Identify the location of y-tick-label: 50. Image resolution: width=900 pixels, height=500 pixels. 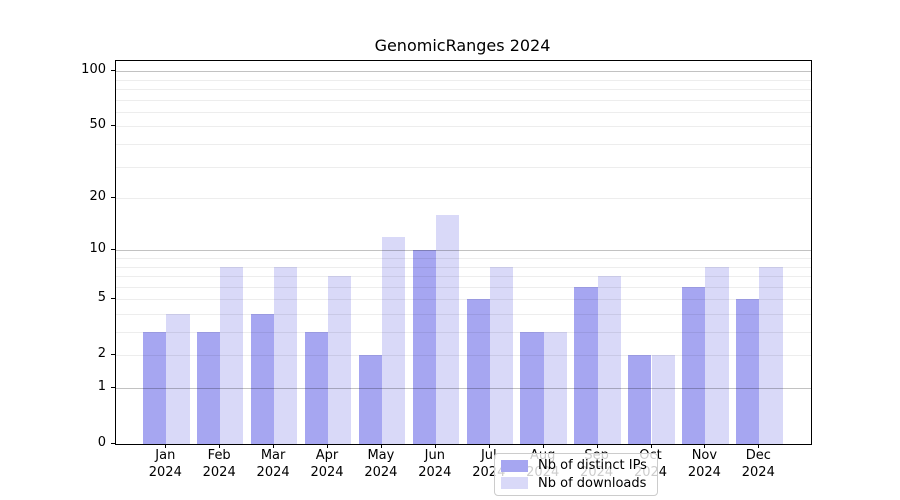
(97, 125).